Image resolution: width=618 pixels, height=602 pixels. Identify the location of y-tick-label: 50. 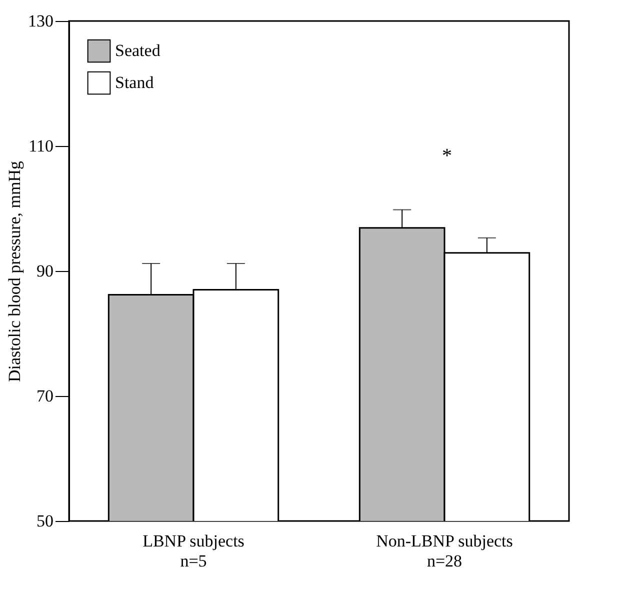
(45, 521).